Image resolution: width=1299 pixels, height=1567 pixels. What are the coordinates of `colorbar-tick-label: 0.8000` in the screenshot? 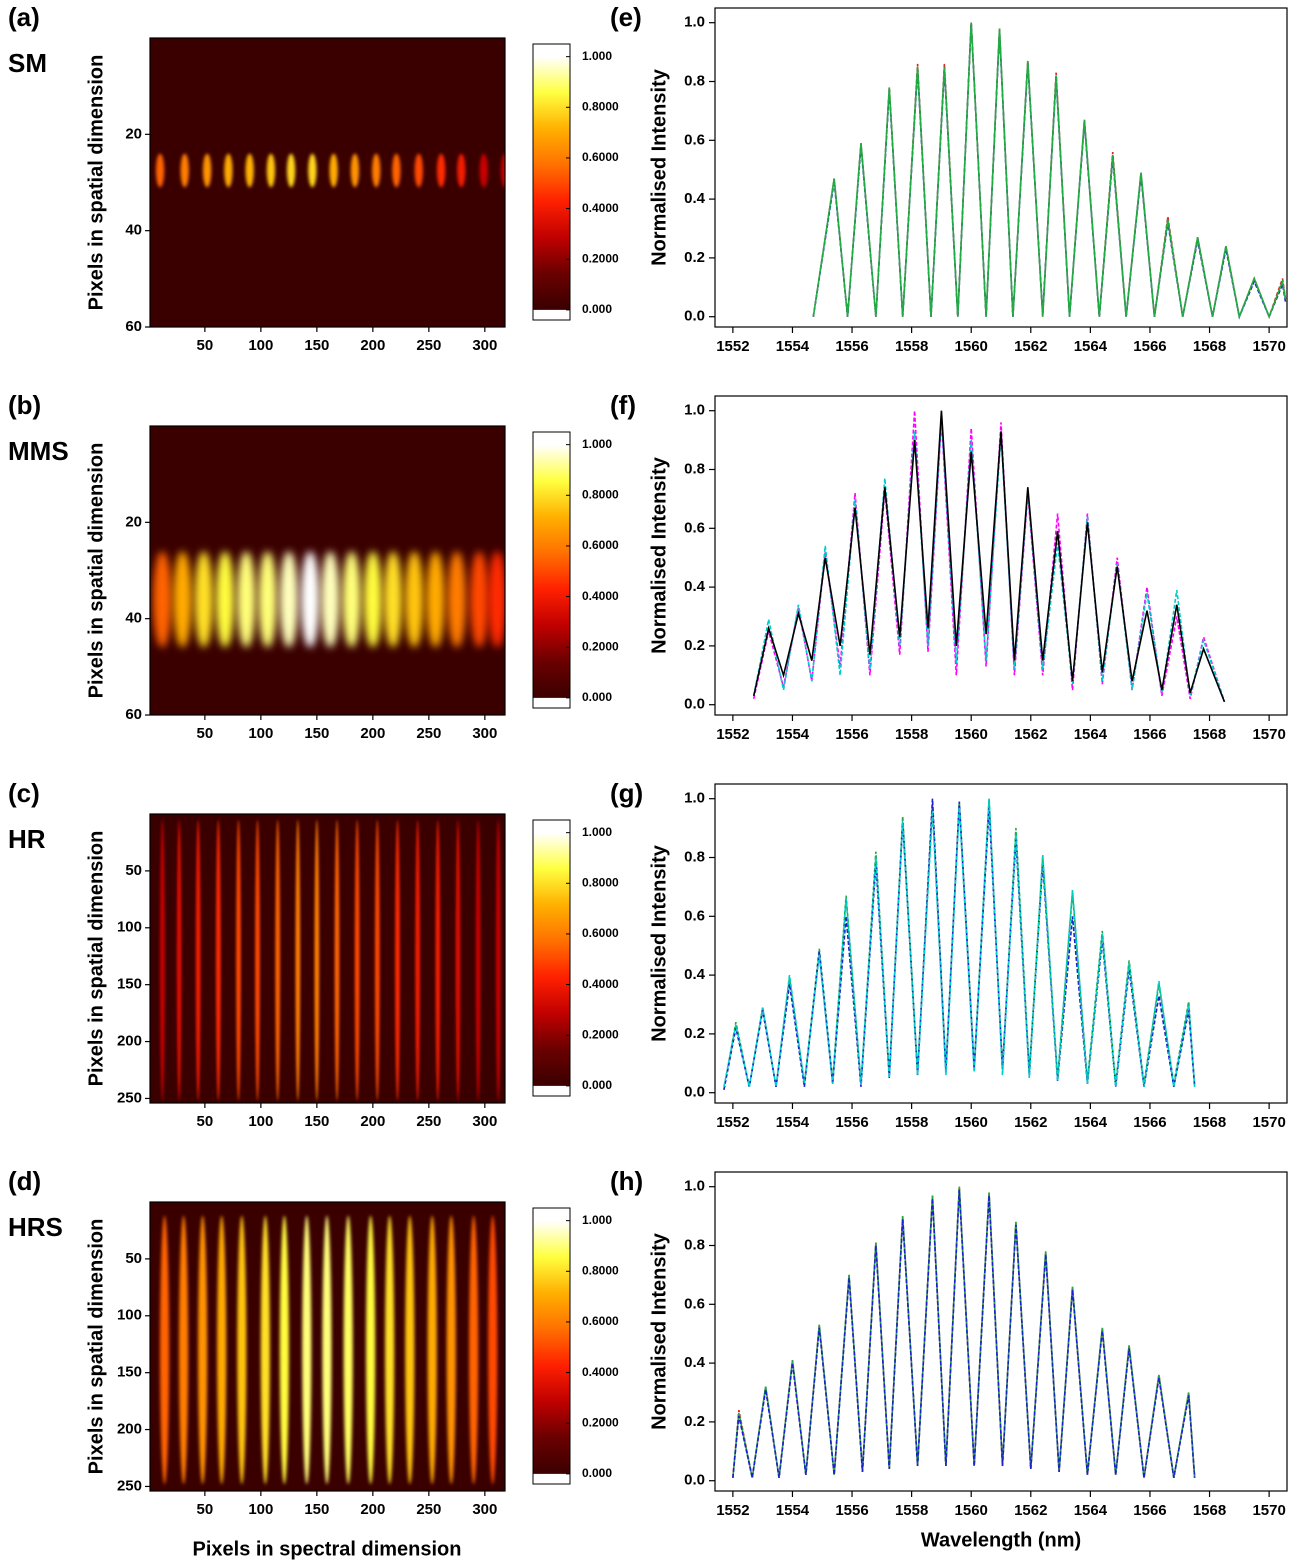 It's located at (600, 882).